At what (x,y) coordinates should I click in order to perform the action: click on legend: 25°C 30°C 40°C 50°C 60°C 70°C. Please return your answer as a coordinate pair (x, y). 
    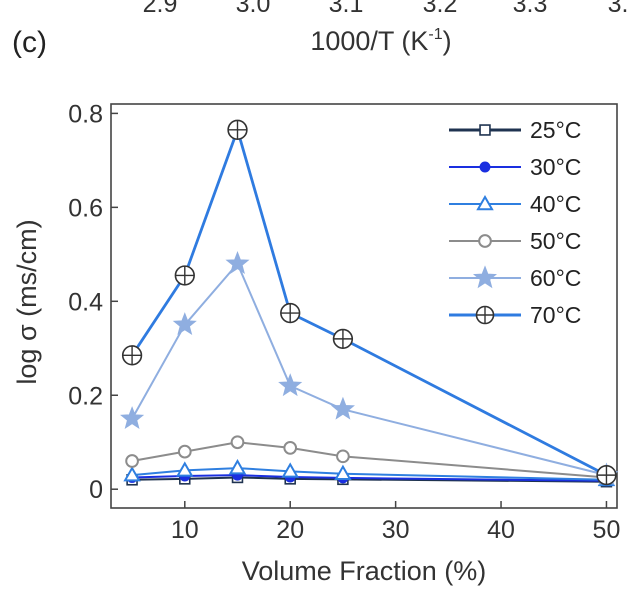
    Looking at the image, I should click on (515, 222).